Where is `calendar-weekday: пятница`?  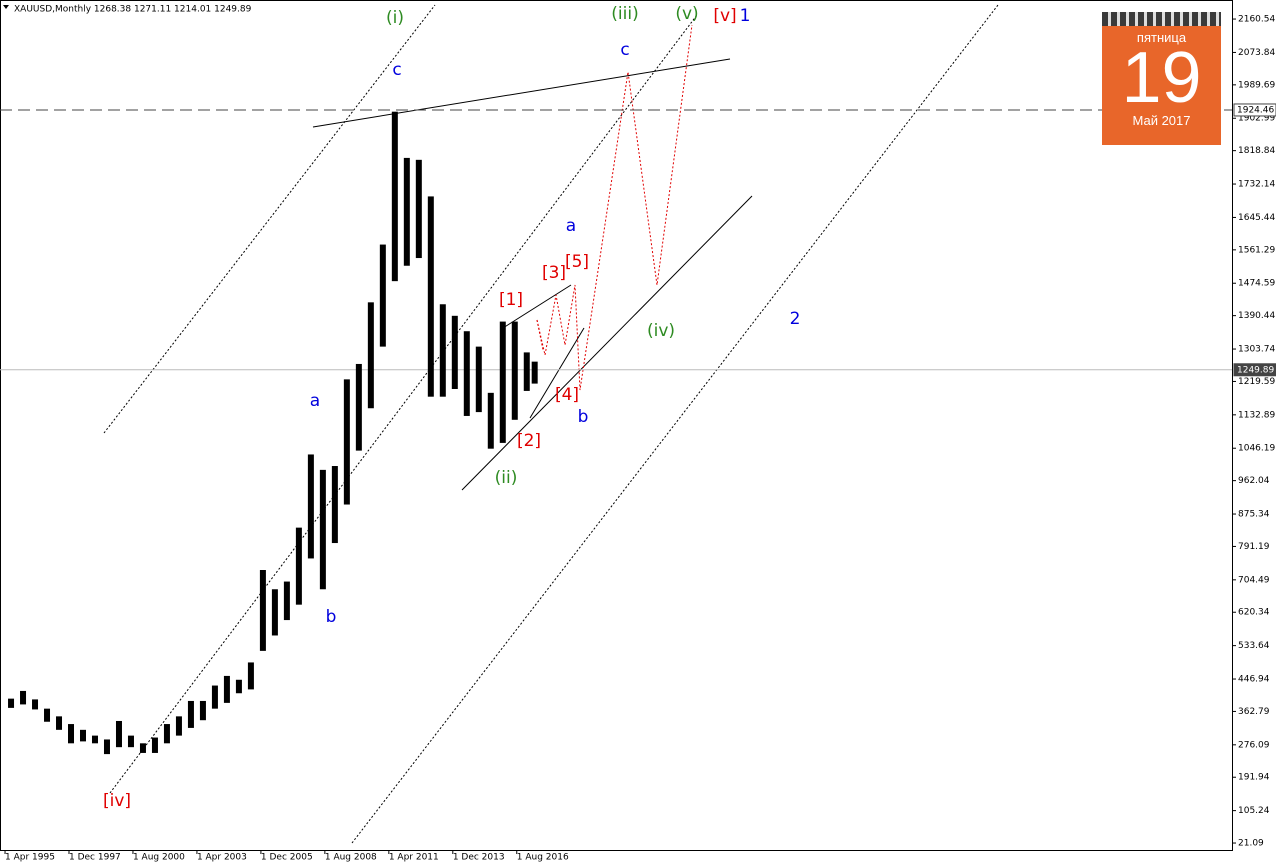
calendar-weekday: пятница is located at coordinates (1161, 37).